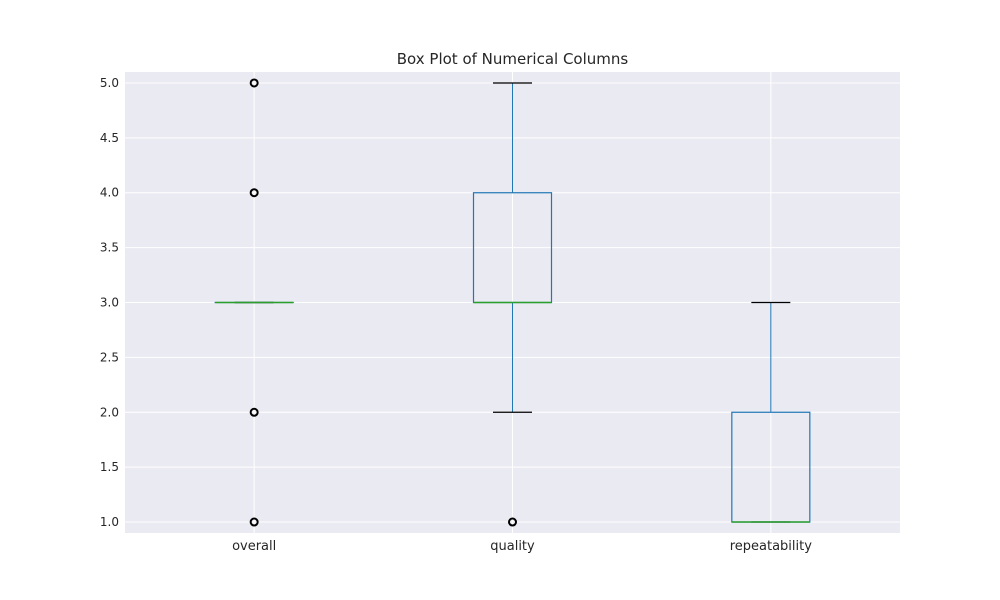 Image resolution: width=1000 pixels, height=600 pixels. What do you see at coordinates (109, 467) in the screenshot?
I see `y-tick-label: 1.5` at bounding box center [109, 467].